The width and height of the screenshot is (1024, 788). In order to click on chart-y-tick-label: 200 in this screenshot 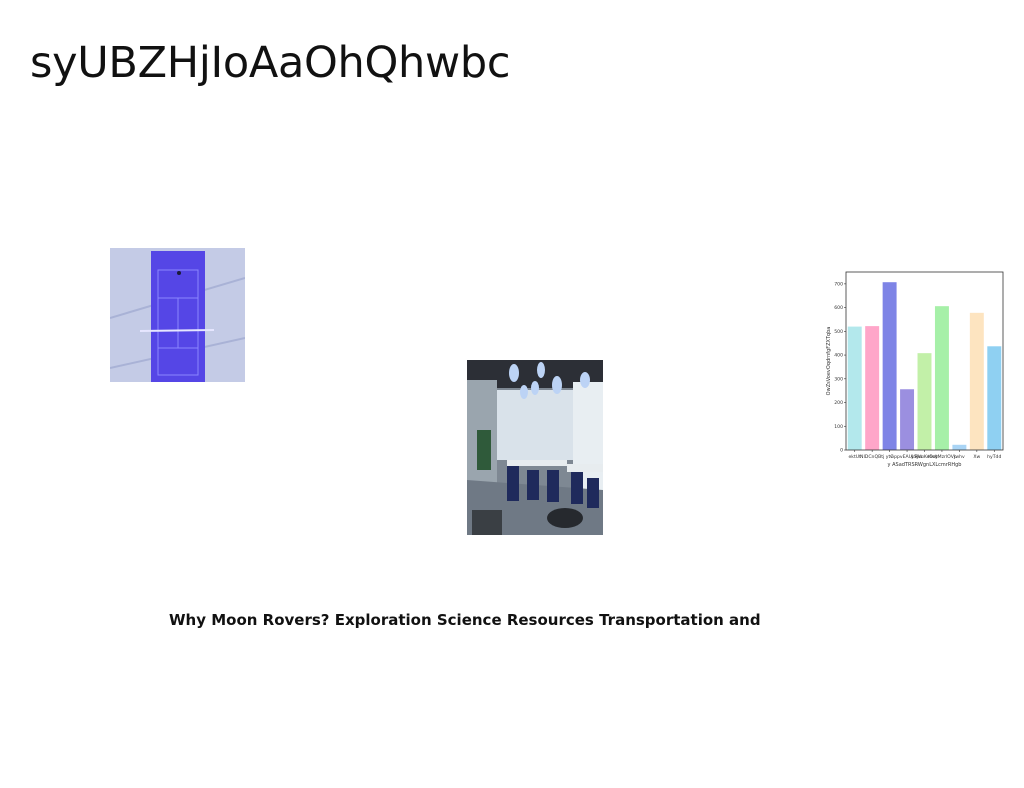, I will do `click(838, 403)`.